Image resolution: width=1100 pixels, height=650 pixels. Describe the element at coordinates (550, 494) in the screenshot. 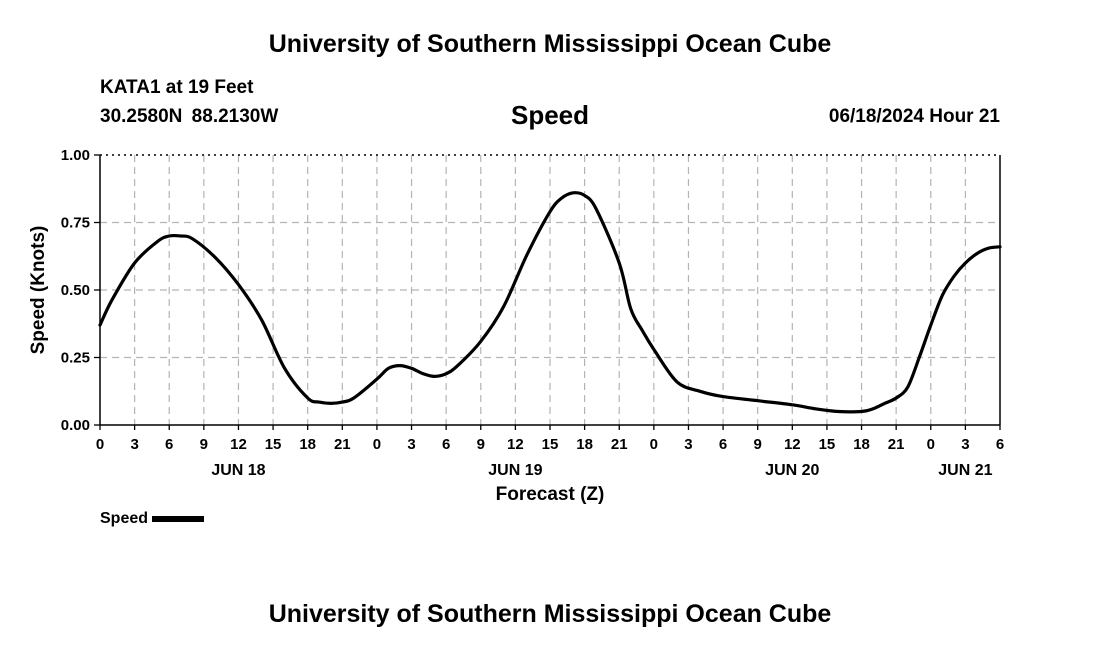

I see `x-axis-label: Forecast (Z)` at that location.